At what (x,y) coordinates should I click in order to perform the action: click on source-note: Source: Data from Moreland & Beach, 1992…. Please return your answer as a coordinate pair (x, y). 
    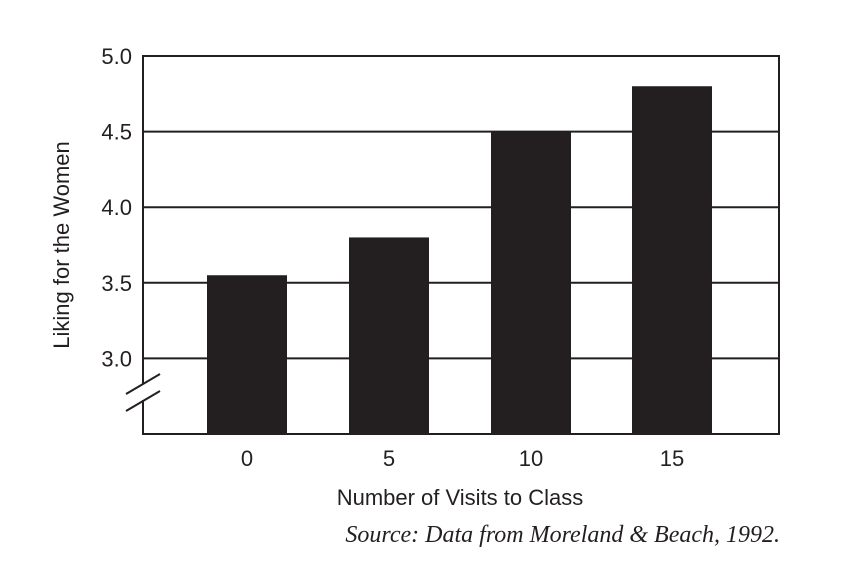
    Looking at the image, I should click on (562, 535).